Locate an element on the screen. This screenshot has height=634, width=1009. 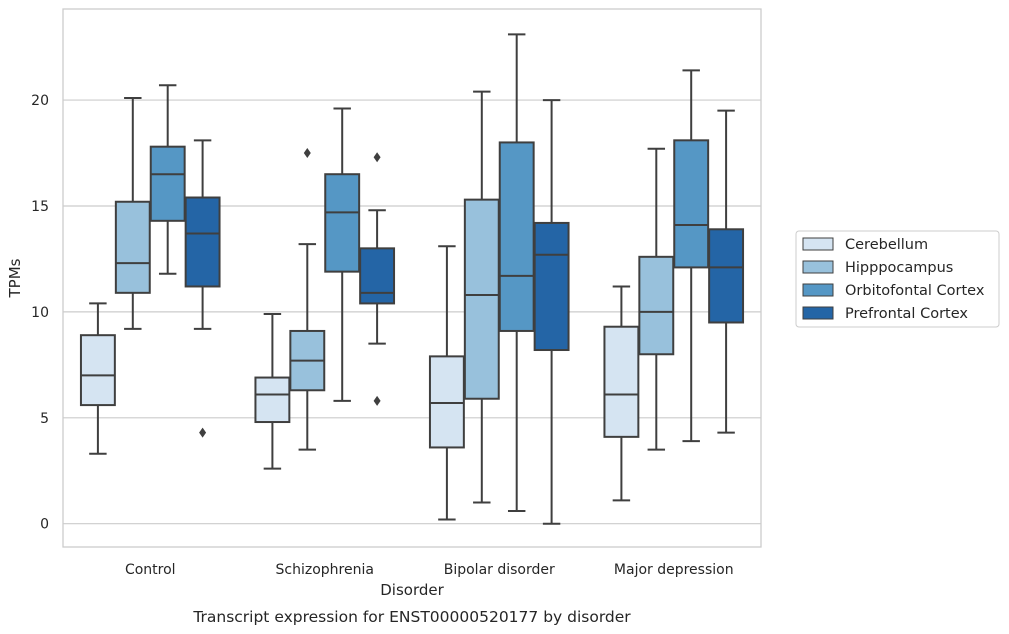
y-tick-label: 0 is located at coordinates (44, 525).